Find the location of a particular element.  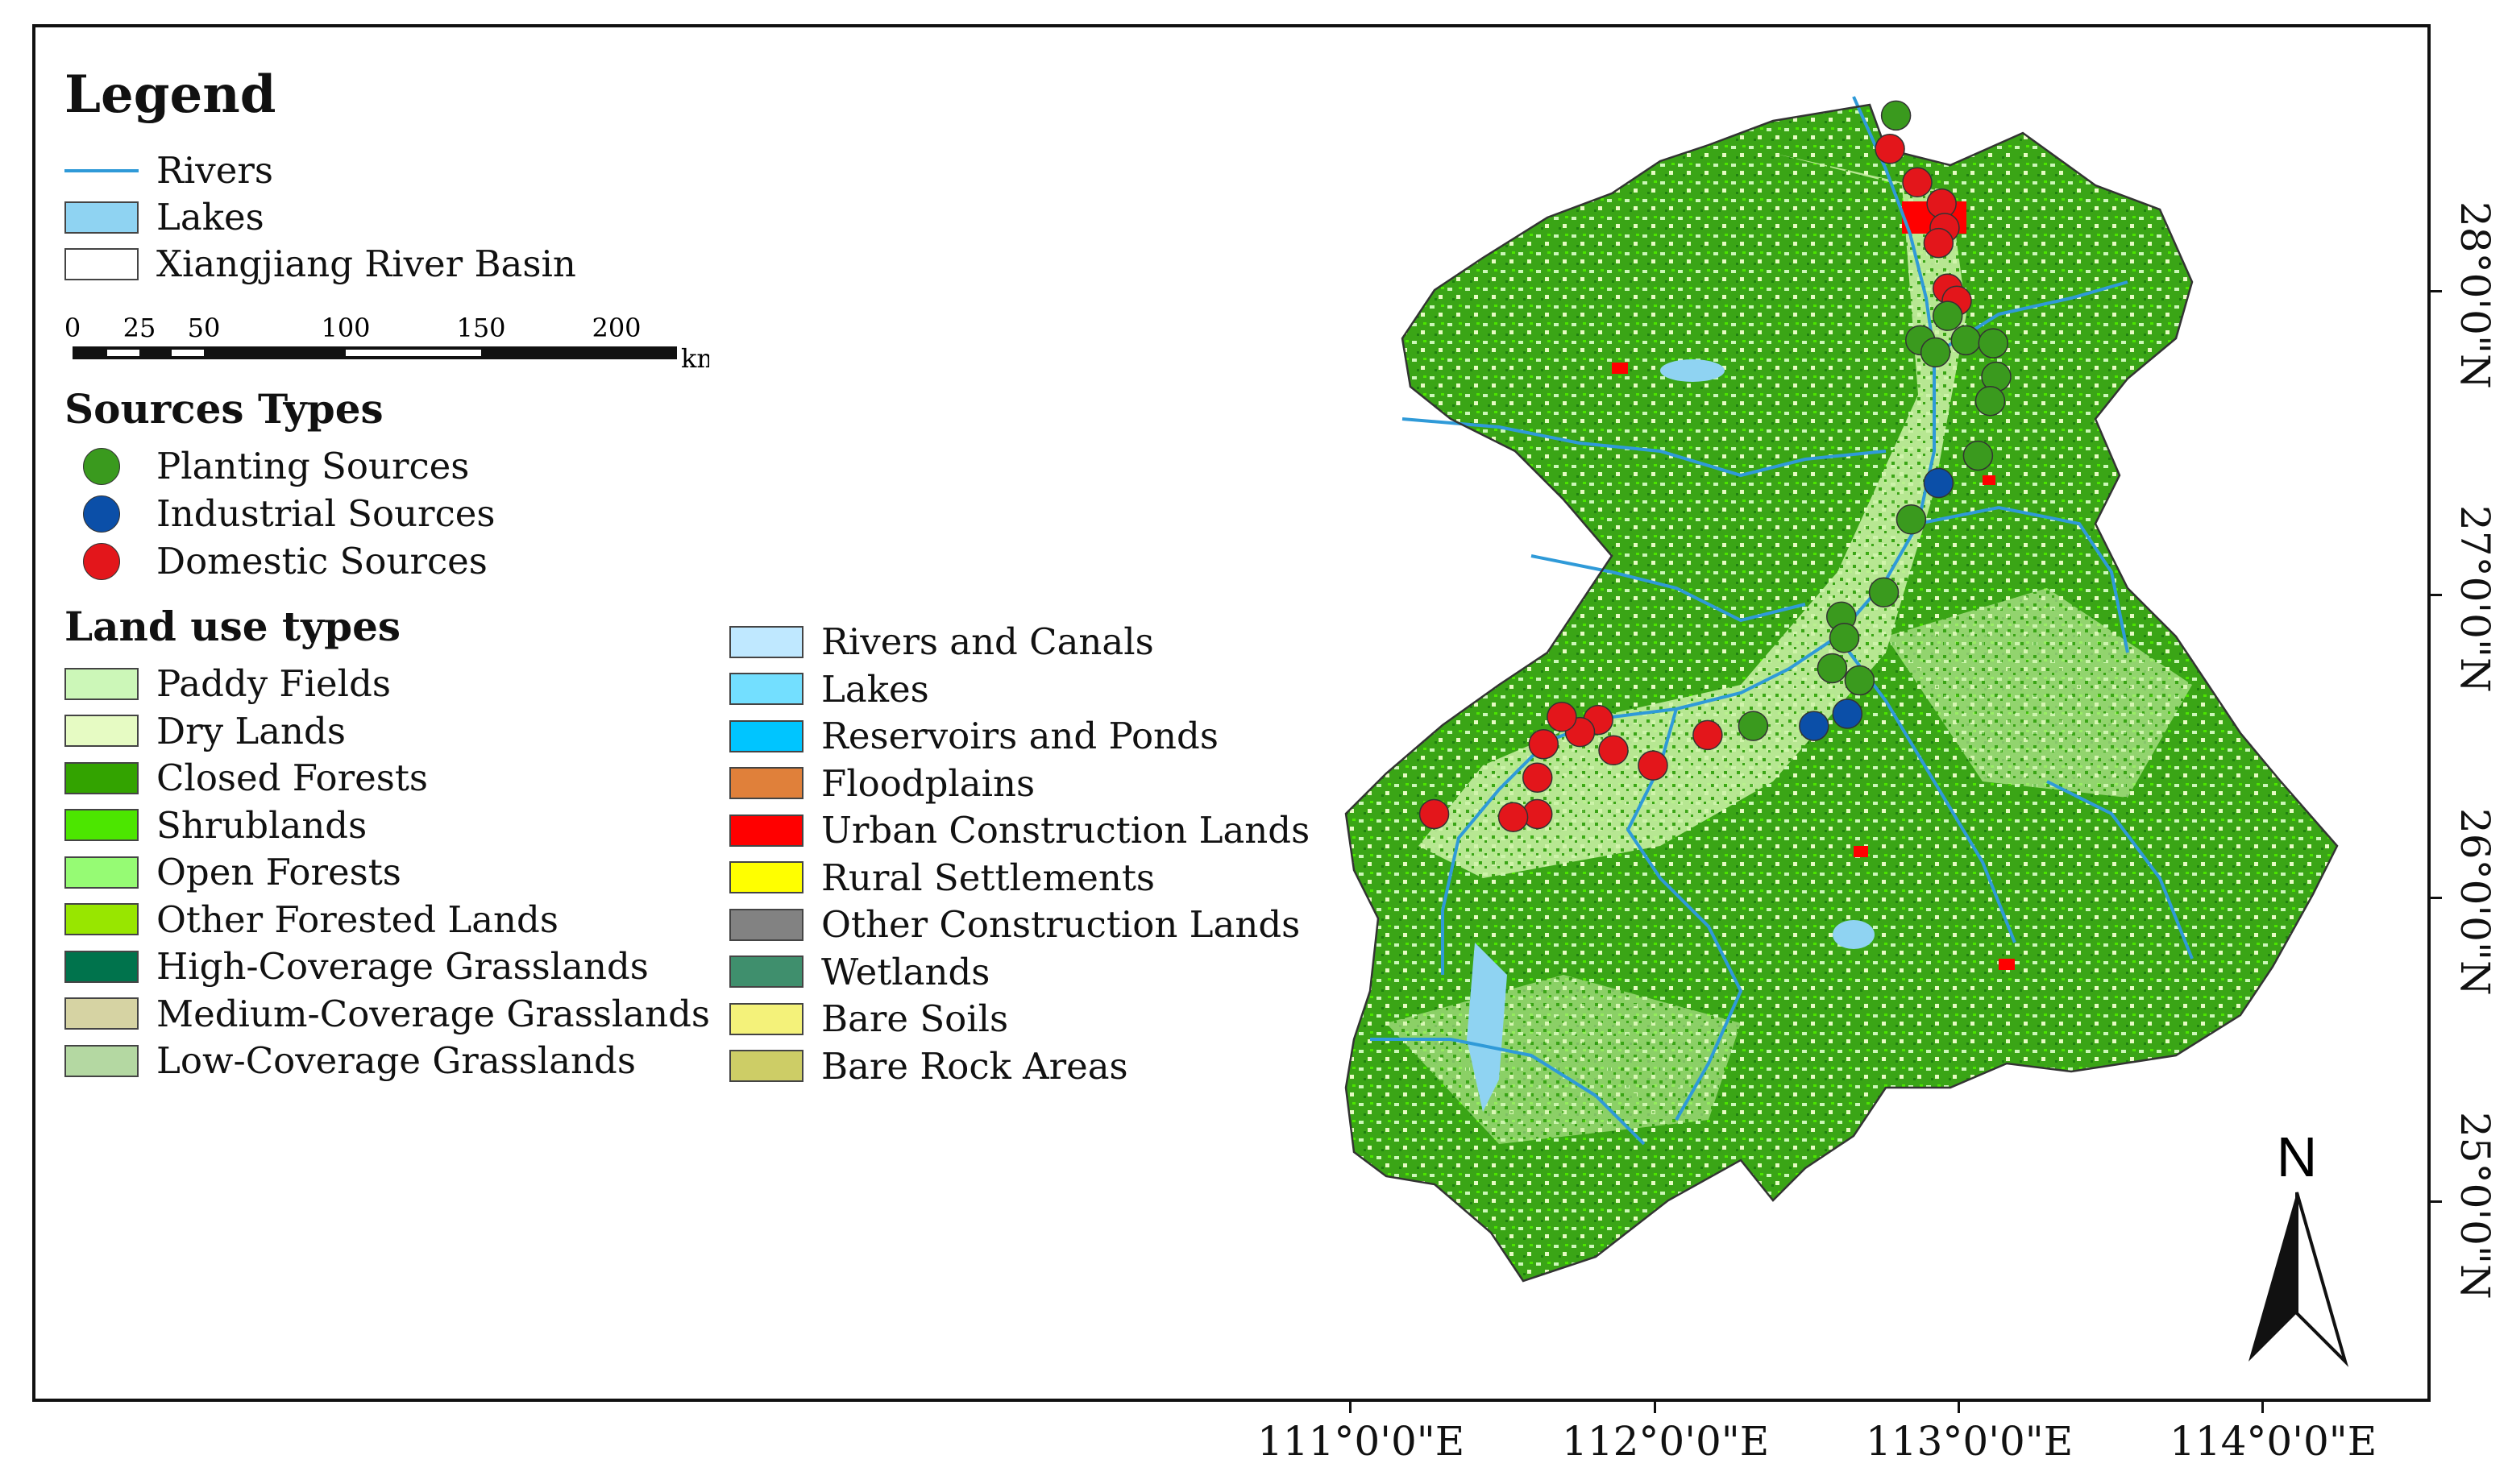

lat-label: 27°0'0"N is located at coordinates (2475, 599).